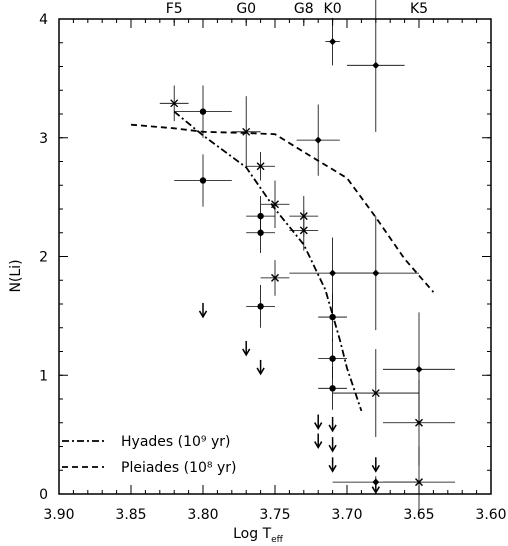  What do you see at coordinates (179, 468) in the screenshot?
I see `legend-label: Pleiades (10⁸ yr)` at bounding box center [179, 468].